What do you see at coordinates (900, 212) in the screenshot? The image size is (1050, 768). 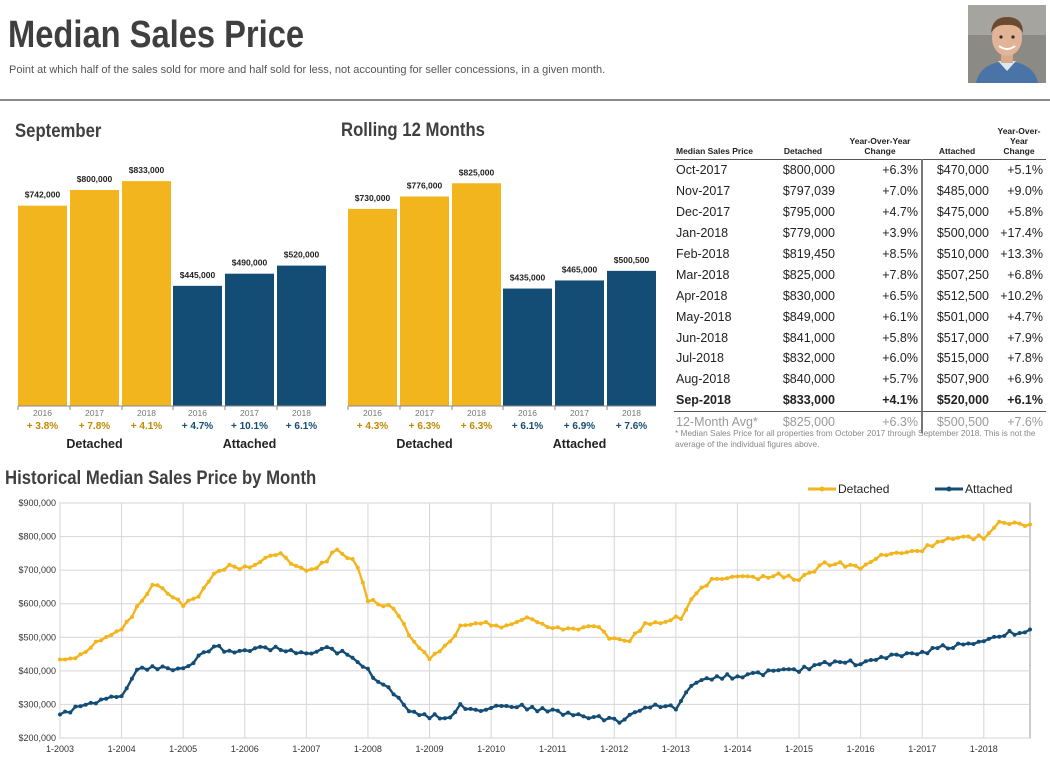 I see `cell-detached-change: +4.7%` at bounding box center [900, 212].